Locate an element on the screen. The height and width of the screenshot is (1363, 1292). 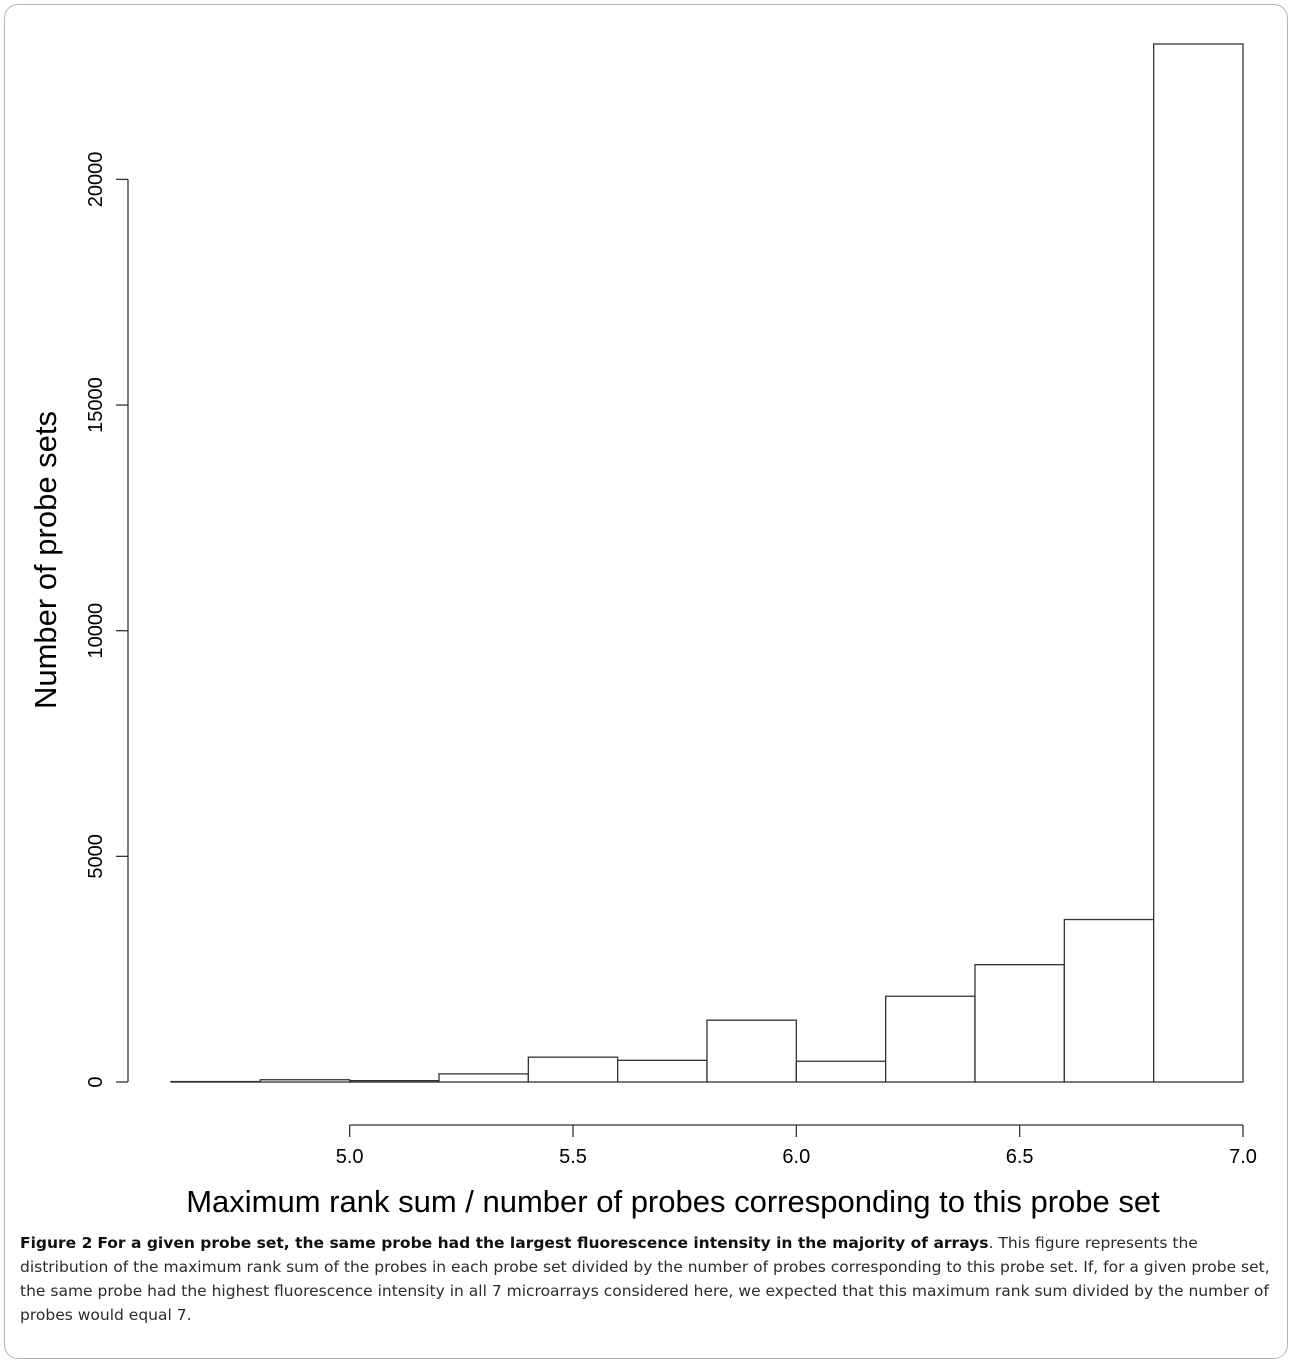
caption-label: Figure 2 is located at coordinates (56, 1243).